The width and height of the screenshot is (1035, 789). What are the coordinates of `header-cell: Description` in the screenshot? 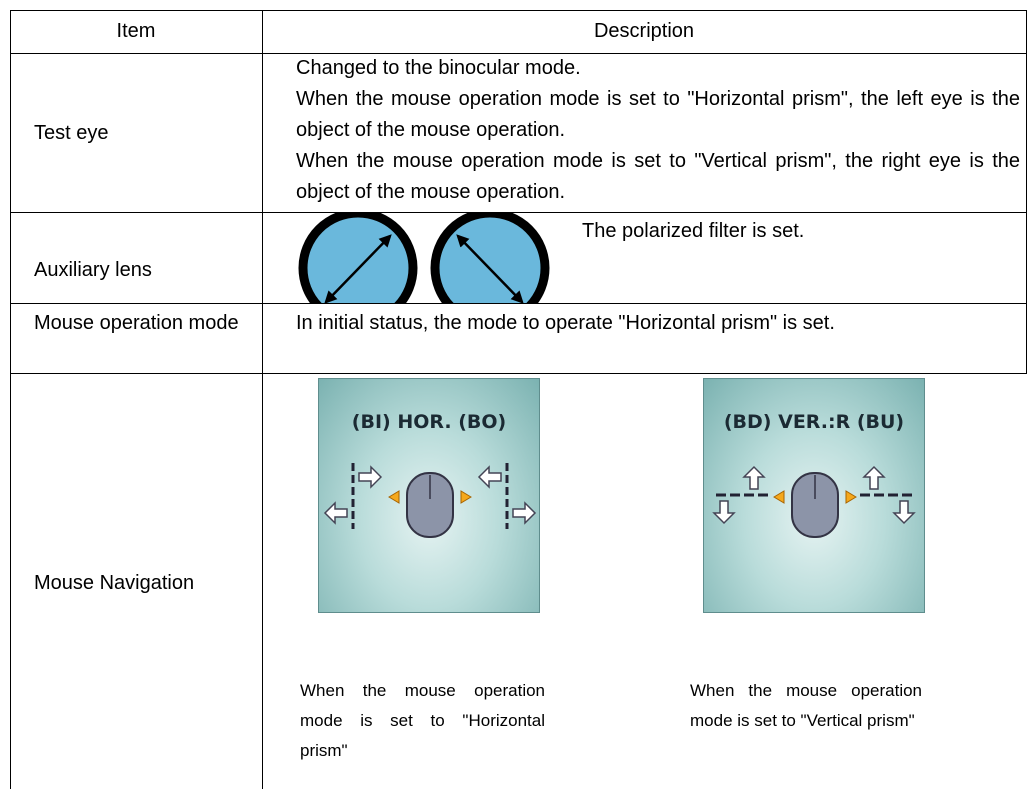 It's located at (644, 31).